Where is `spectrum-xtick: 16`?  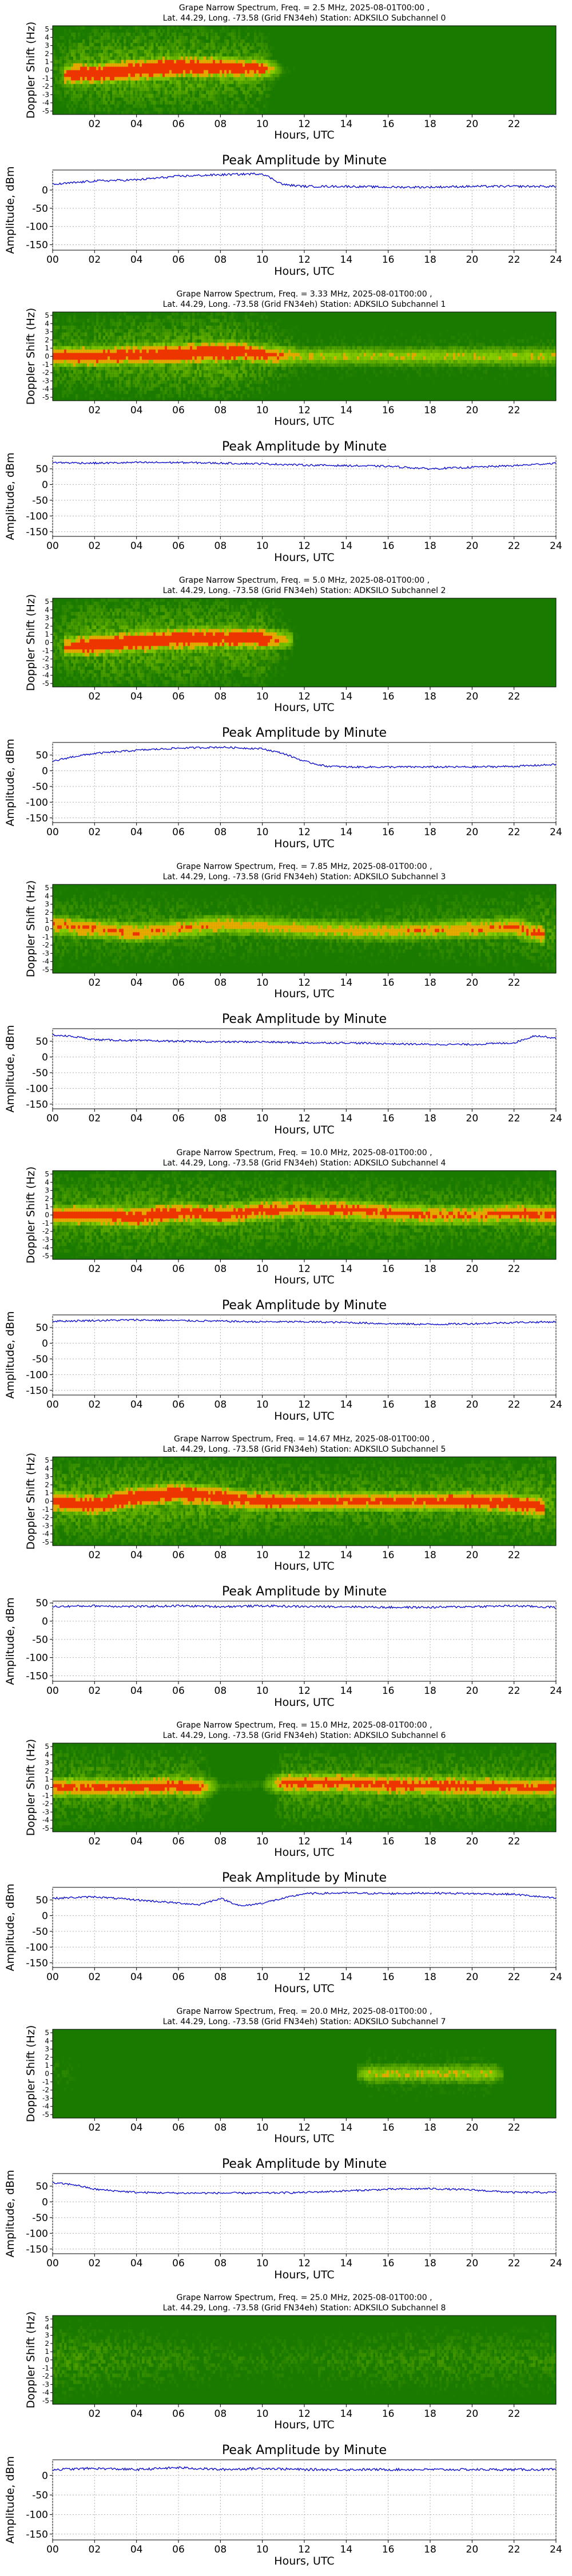 spectrum-xtick: 16 is located at coordinates (388, 410).